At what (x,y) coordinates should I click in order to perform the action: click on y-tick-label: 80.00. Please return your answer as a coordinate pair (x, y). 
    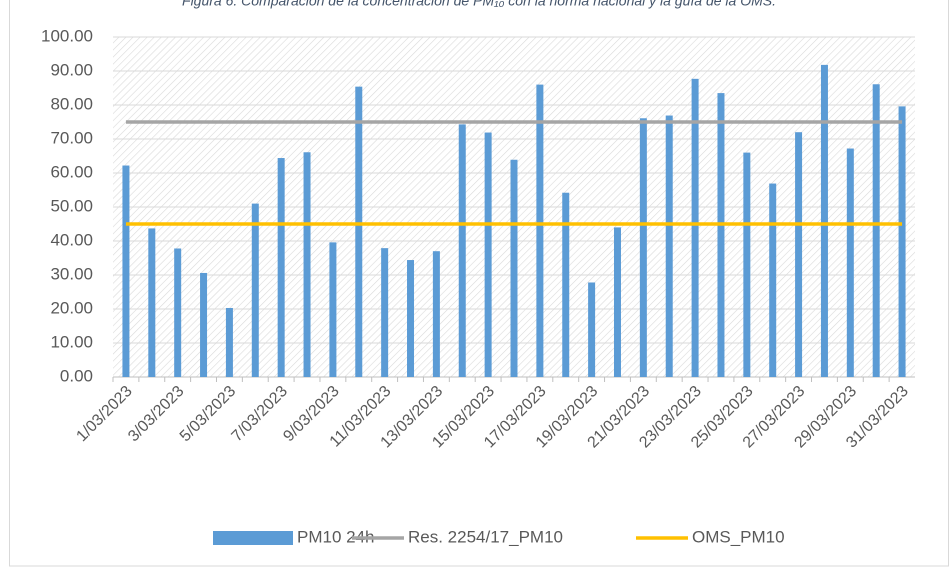
    Looking at the image, I should click on (71, 103).